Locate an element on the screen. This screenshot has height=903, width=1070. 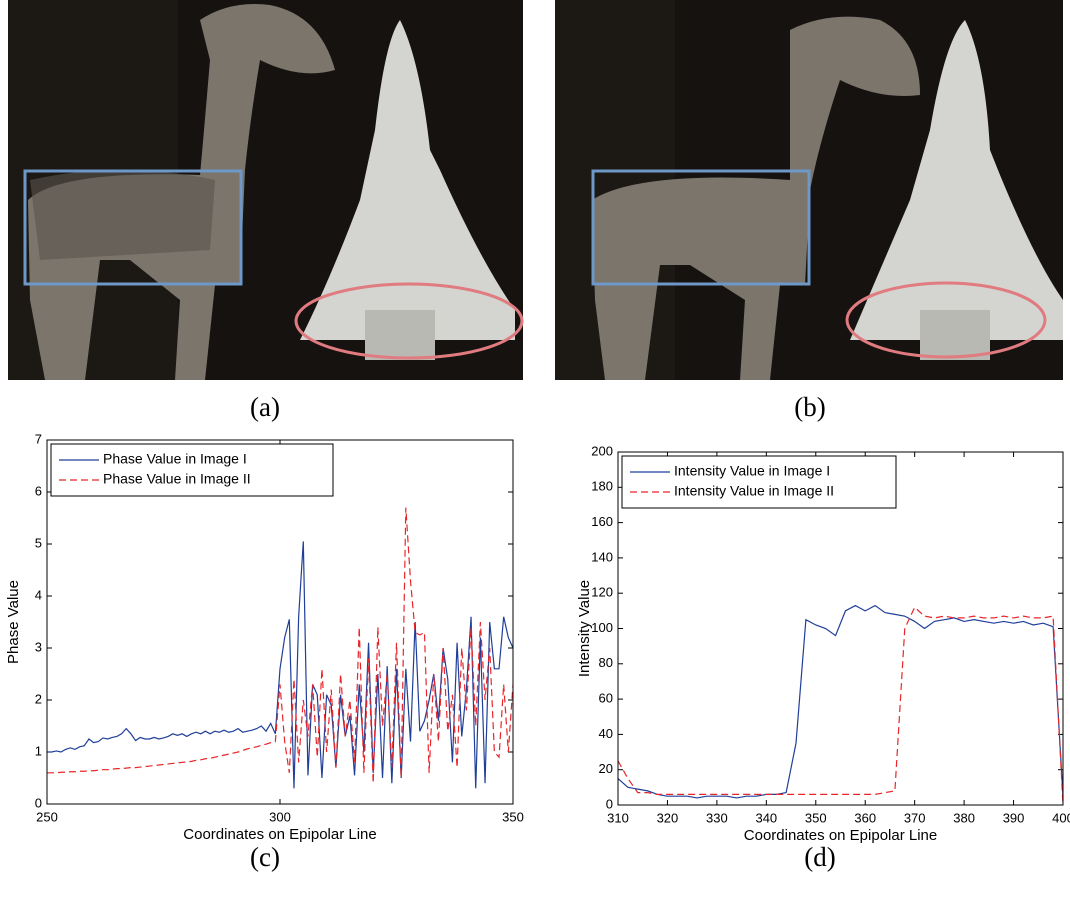
caption: (a) is located at coordinates (265, 407).